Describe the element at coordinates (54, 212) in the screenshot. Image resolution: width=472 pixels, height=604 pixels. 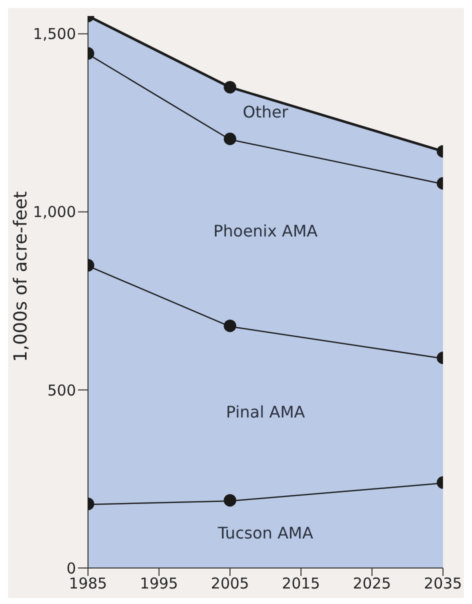
I see `y-tick-label: 1,000` at that location.